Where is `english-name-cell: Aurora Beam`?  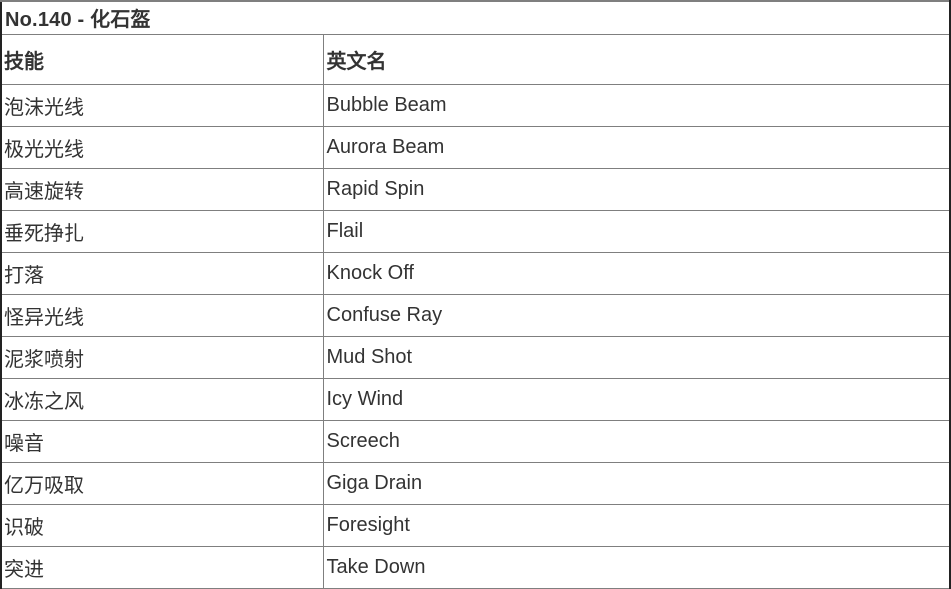 english-name-cell: Aurora Beam is located at coordinates (636, 147).